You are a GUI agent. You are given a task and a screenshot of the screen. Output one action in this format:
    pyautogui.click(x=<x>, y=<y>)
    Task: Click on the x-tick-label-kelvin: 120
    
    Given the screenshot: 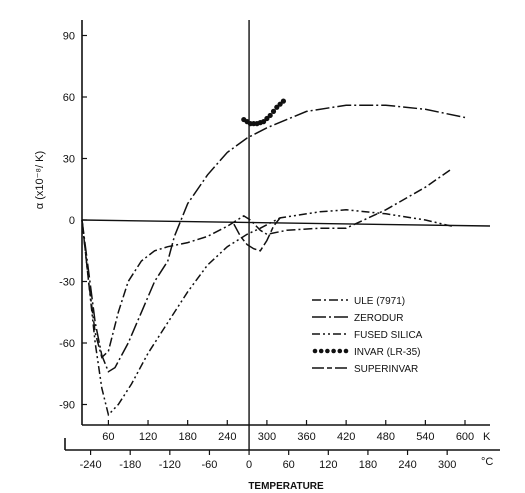 What is the action you would take?
    pyautogui.click(x=148, y=437)
    